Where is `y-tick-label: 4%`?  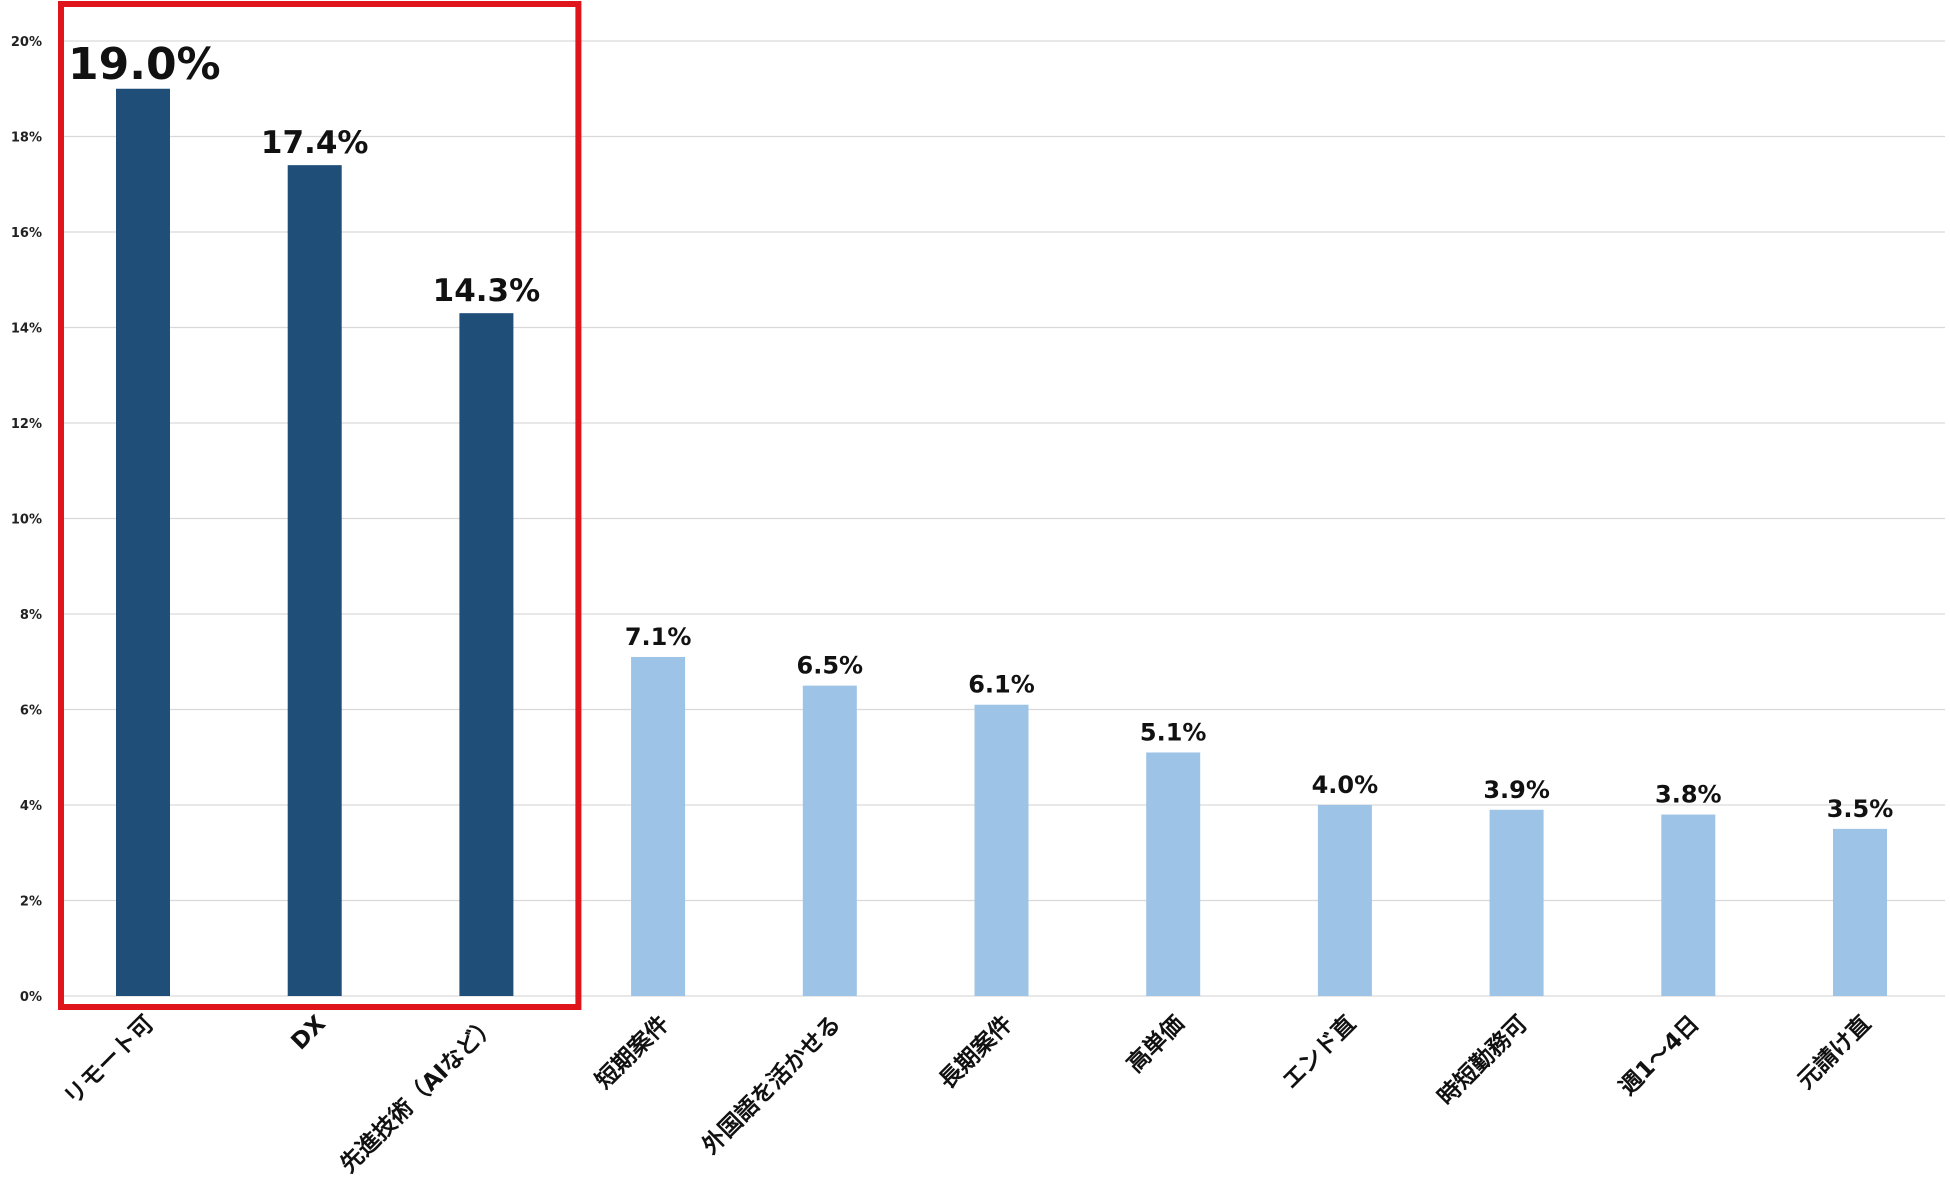 y-tick-label: 4% is located at coordinates (31, 806).